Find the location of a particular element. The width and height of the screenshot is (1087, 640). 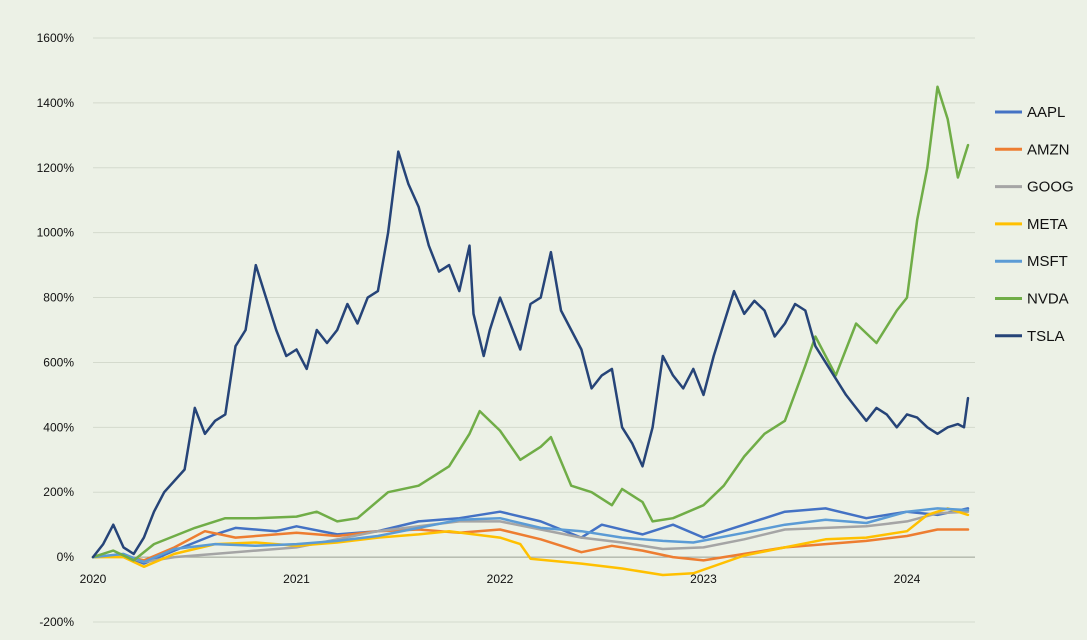

x-tick-label: 2023 is located at coordinates (703, 579).